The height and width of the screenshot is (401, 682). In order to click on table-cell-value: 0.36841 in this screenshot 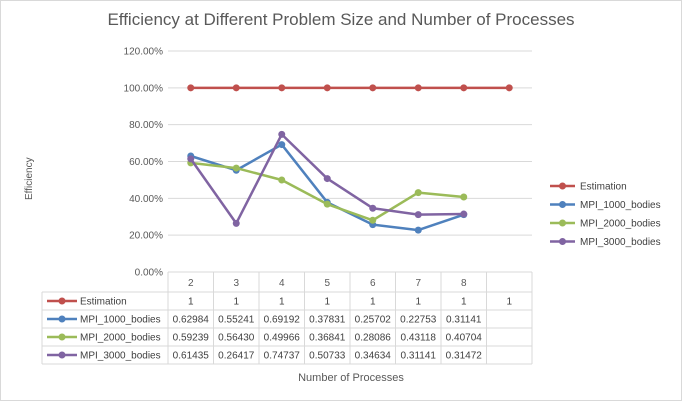, I will do `click(327, 338)`.